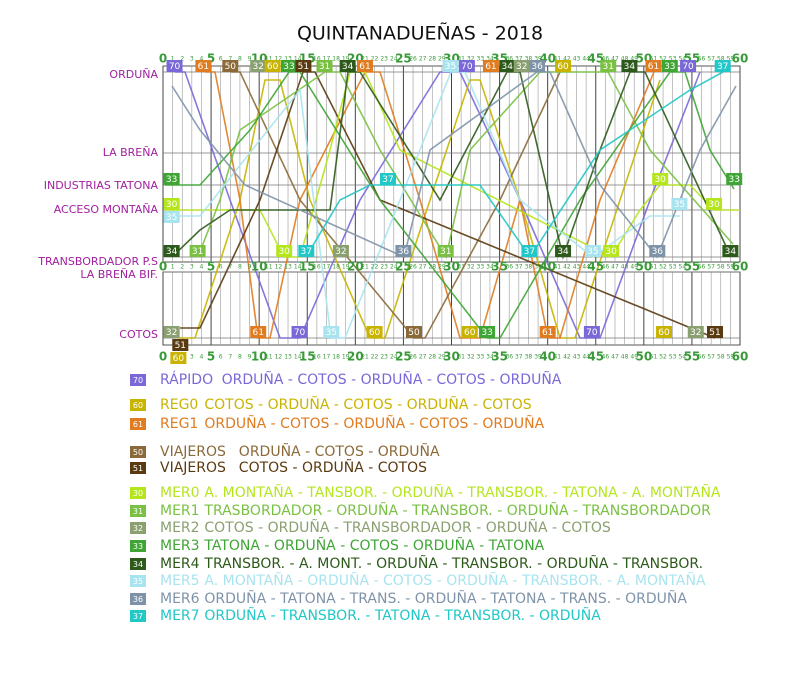  Describe the element at coordinates (298, 59) in the screenshot. I see `minute-label: 14` at that location.